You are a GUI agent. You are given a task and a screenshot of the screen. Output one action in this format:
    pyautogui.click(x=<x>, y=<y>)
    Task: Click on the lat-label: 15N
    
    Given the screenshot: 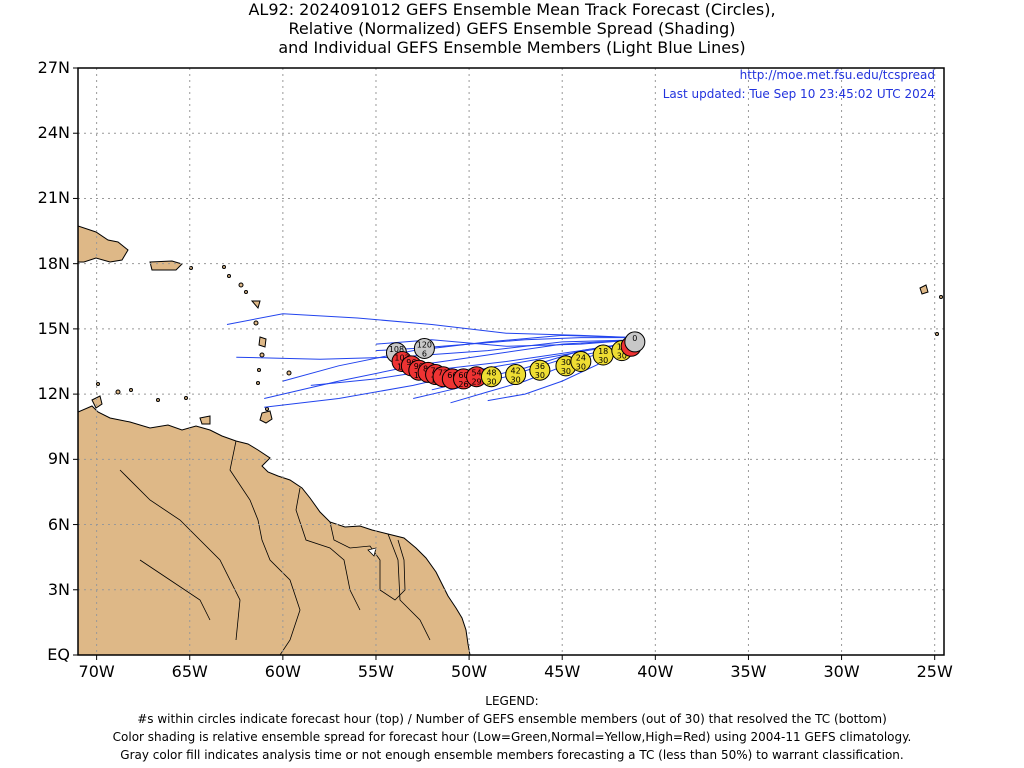 What is the action you would take?
    pyautogui.click(x=53, y=328)
    